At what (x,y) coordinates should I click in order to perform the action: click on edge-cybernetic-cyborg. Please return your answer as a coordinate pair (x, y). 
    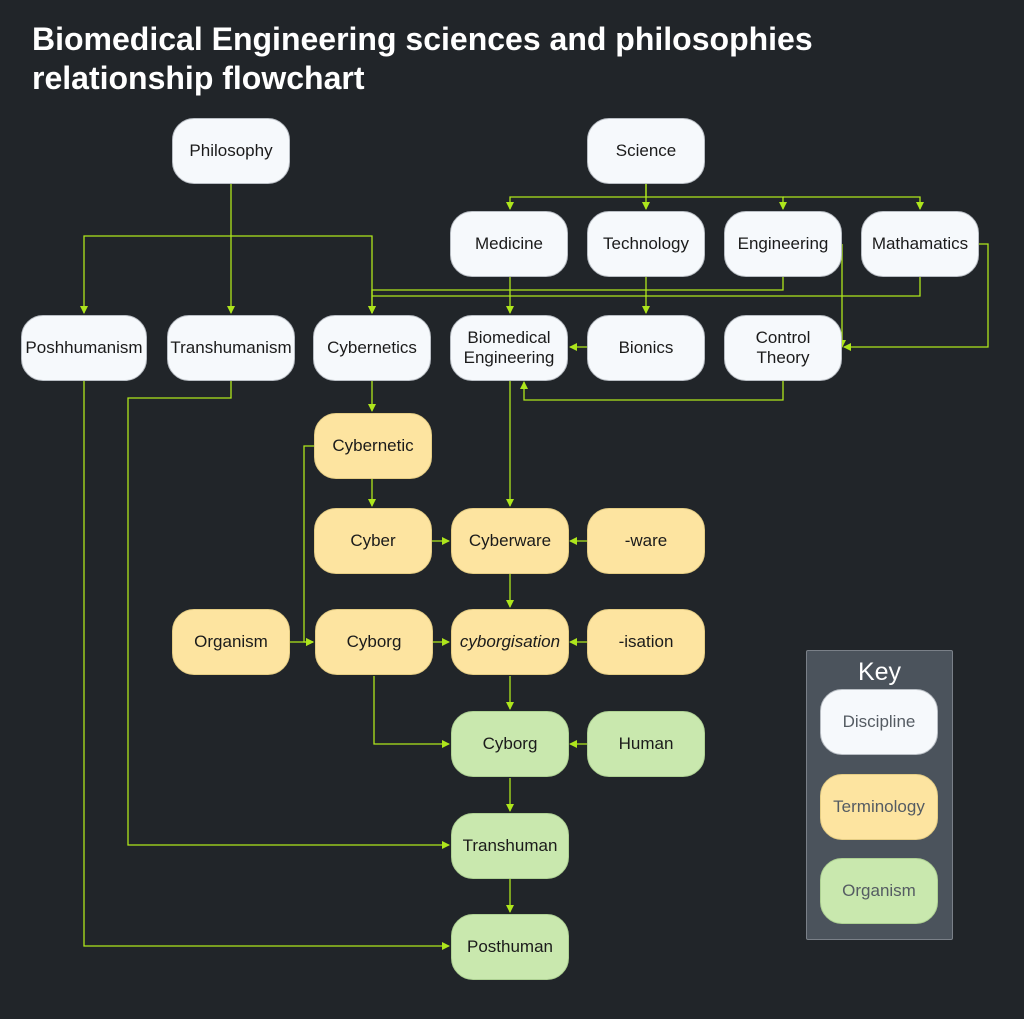
    Looking at the image, I should click on (308, 545).